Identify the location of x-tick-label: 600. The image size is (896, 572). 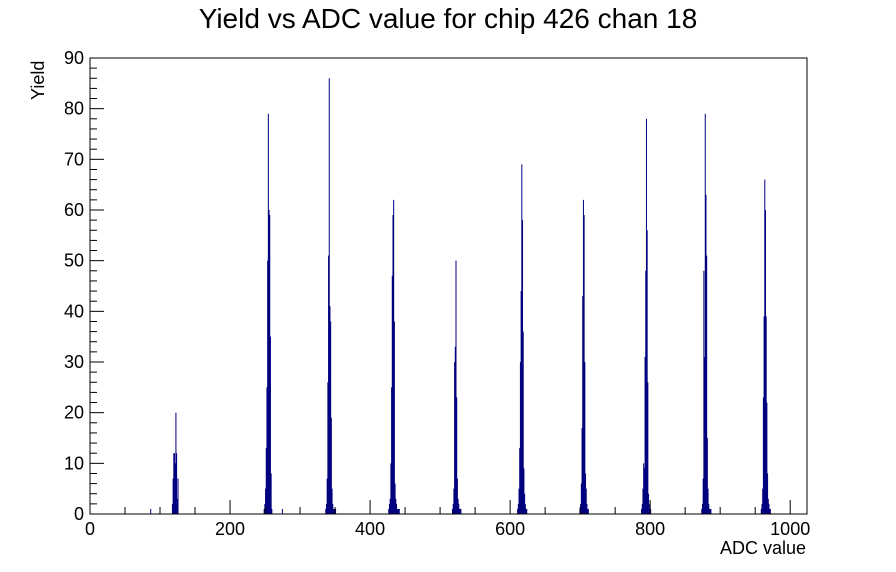
(510, 529).